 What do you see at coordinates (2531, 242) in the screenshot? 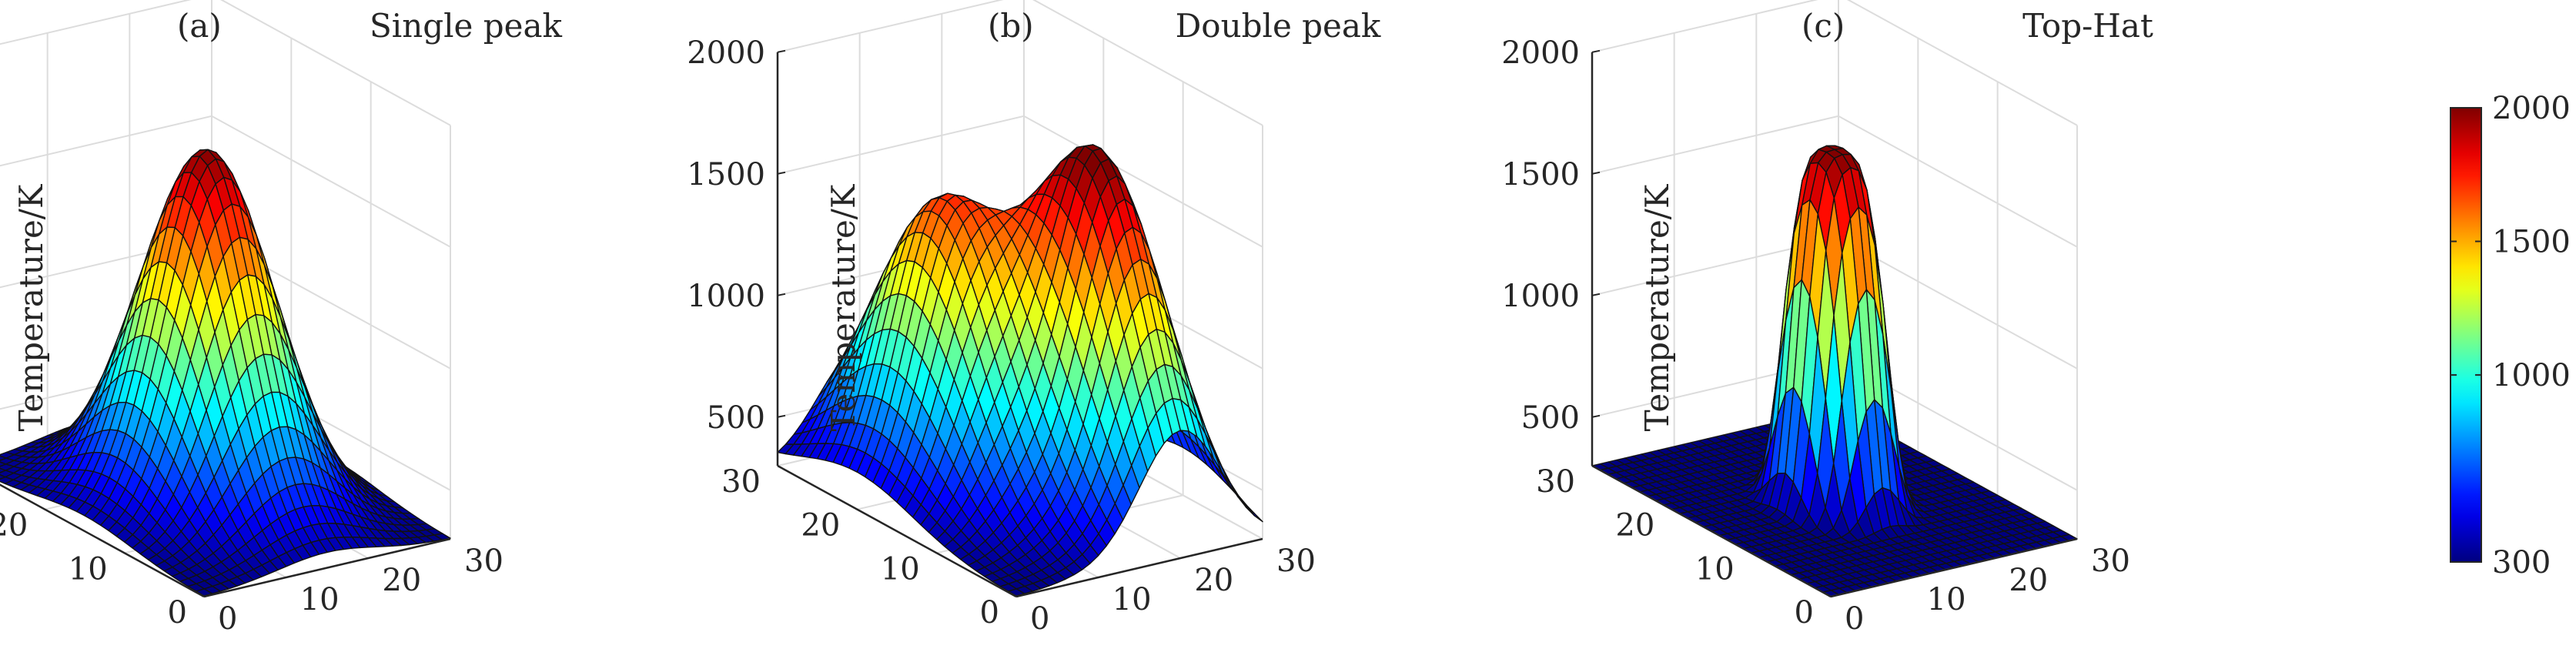
I see `colorbar-tick-label: 1500` at bounding box center [2531, 242].